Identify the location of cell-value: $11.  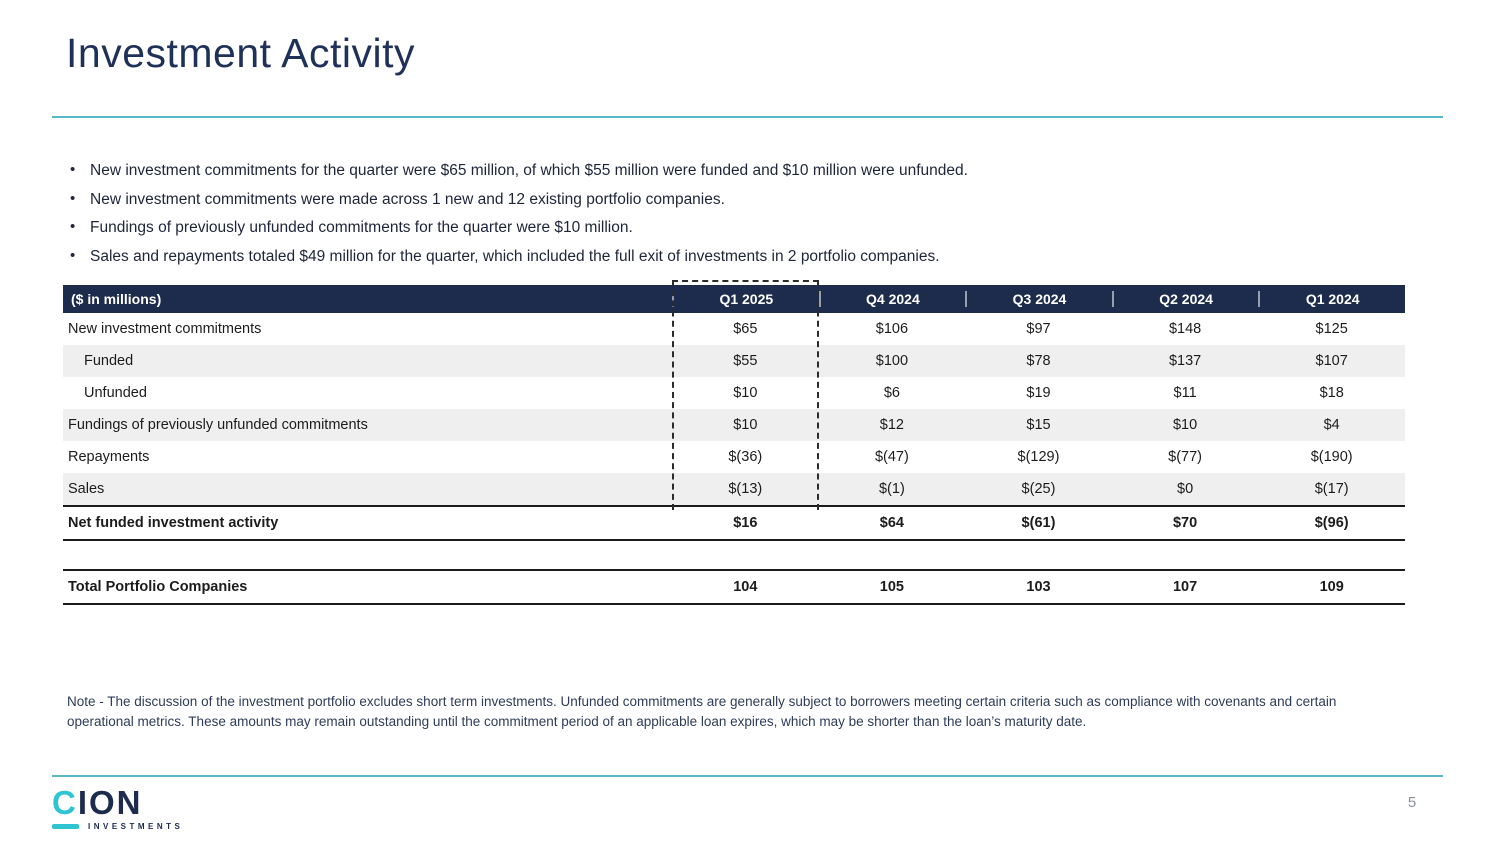
(1185, 393).